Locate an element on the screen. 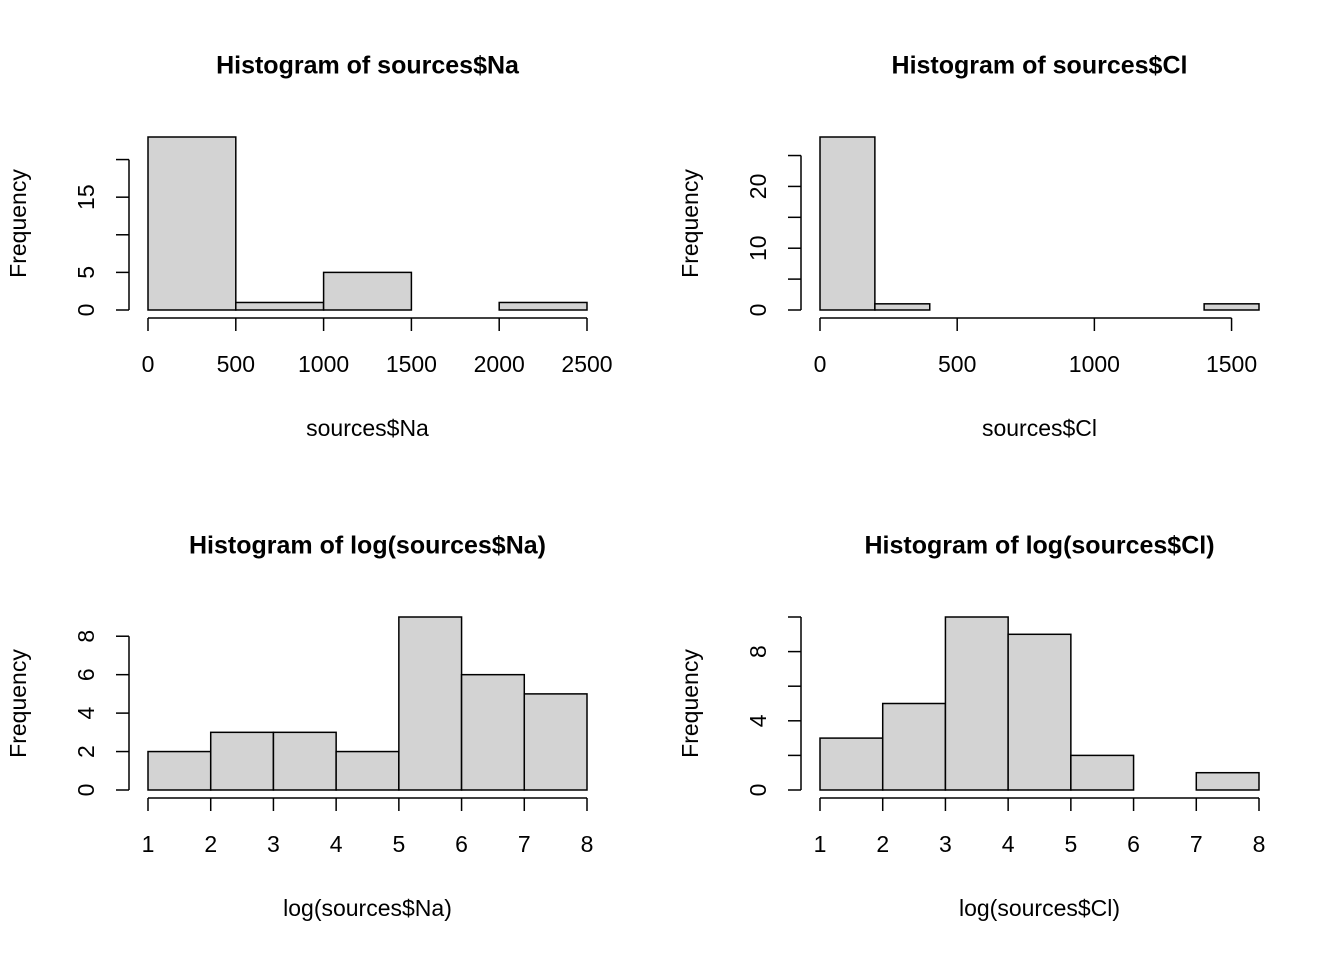 The height and width of the screenshot is (960, 1344). y-tick-label: 6 is located at coordinates (86, 674).